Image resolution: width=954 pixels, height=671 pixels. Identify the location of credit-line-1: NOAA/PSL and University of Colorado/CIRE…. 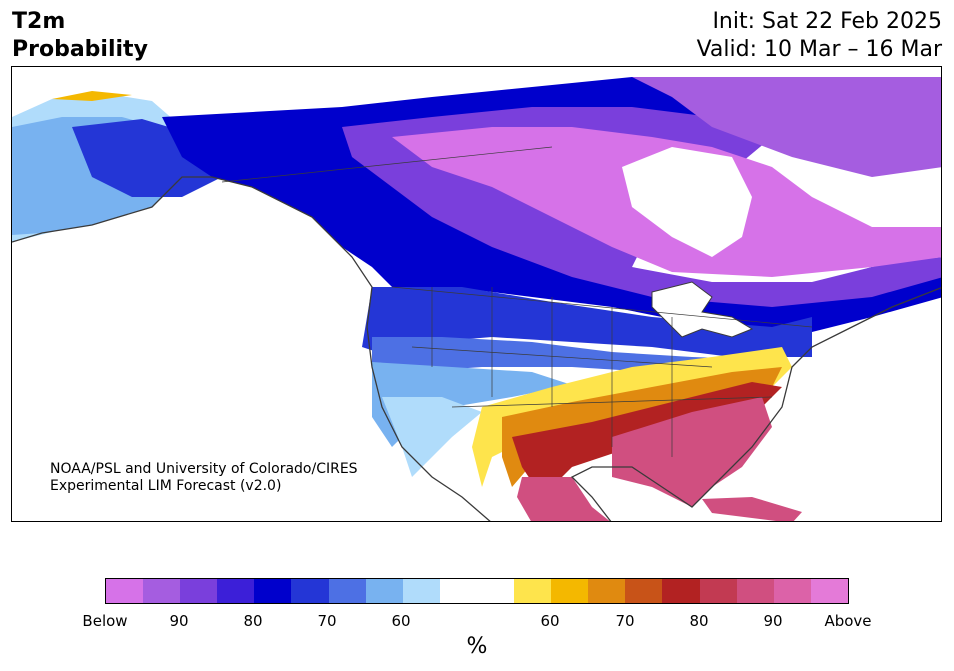
(204, 469).